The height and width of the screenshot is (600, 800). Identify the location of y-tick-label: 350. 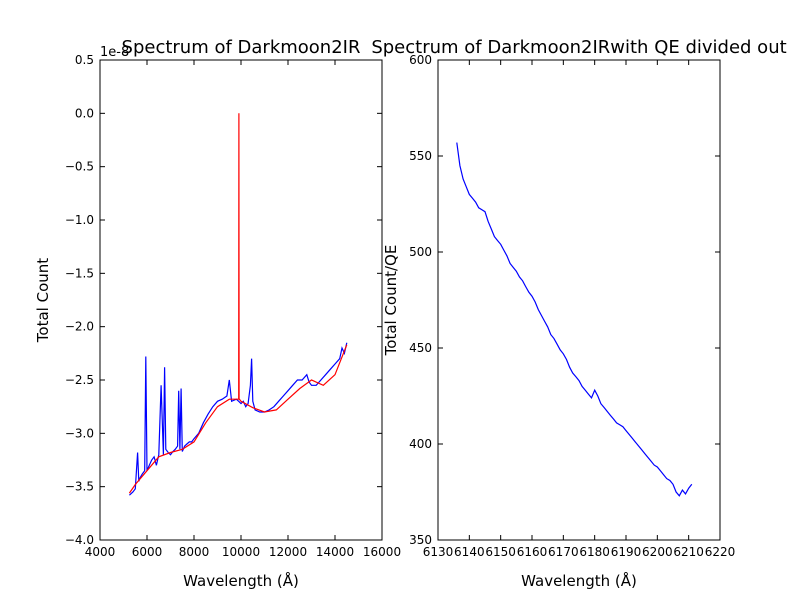
(420, 540).